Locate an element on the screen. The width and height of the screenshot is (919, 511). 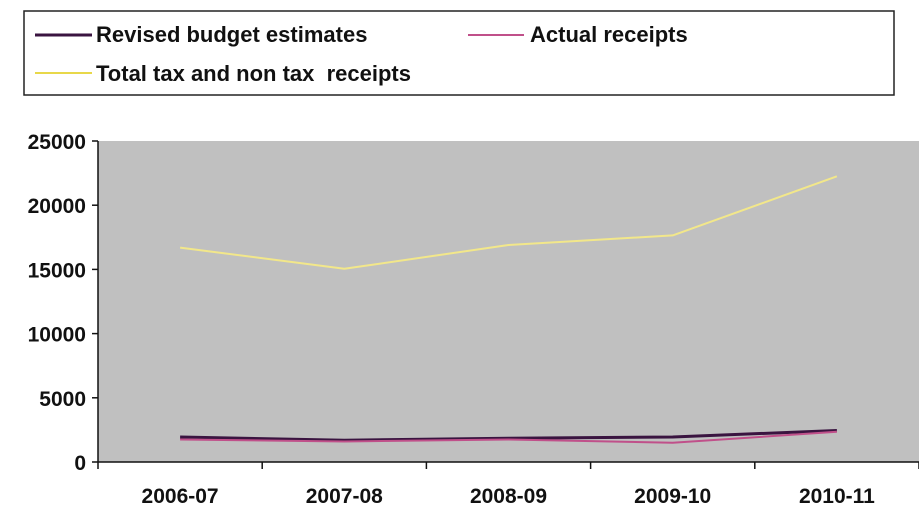
series-line-actual-receipts is located at coordinates (508, 437).